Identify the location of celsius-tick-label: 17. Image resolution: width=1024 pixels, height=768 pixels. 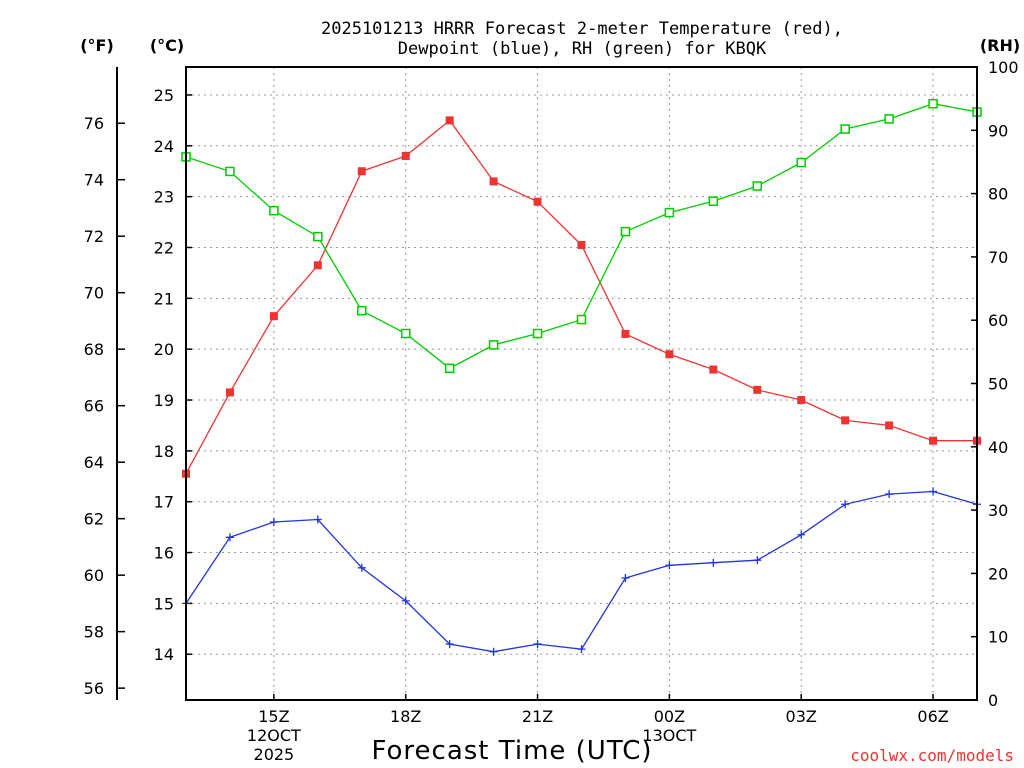
(164, 502).